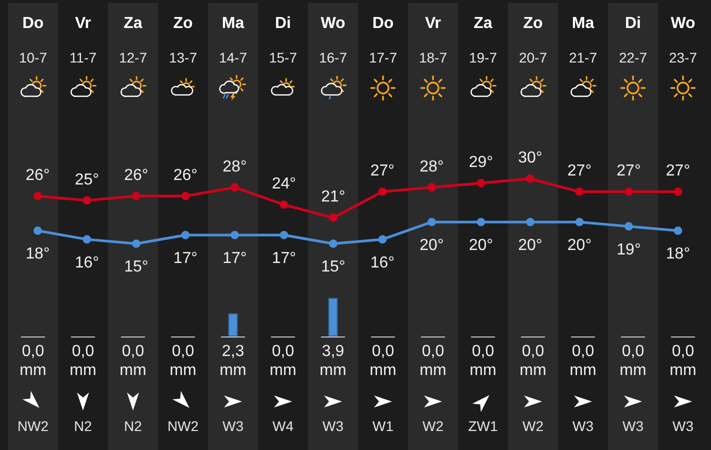 The image size is (711, 450). Describe the element at coordinates (481, 163) in the screenshot. I see `data-label: 29°` at that location.